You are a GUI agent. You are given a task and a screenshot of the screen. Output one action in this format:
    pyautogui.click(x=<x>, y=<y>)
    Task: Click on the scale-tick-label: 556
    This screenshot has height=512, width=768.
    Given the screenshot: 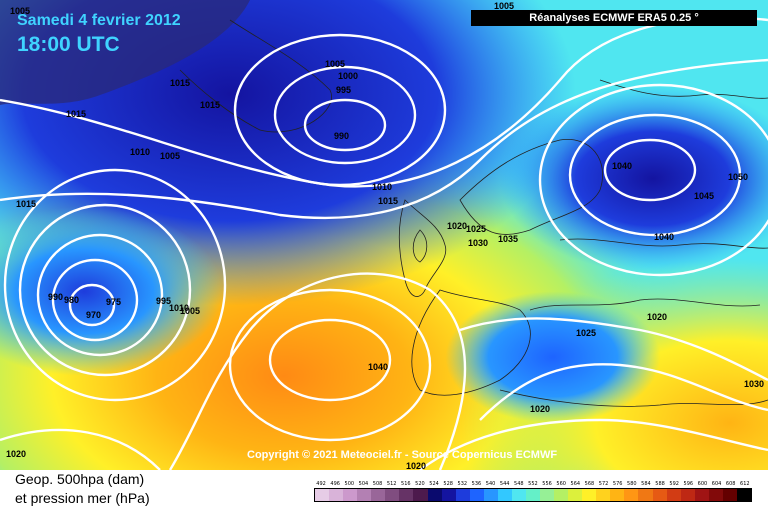 What is the action you would take?
    pyautogui.click(x=547, y=484)
    